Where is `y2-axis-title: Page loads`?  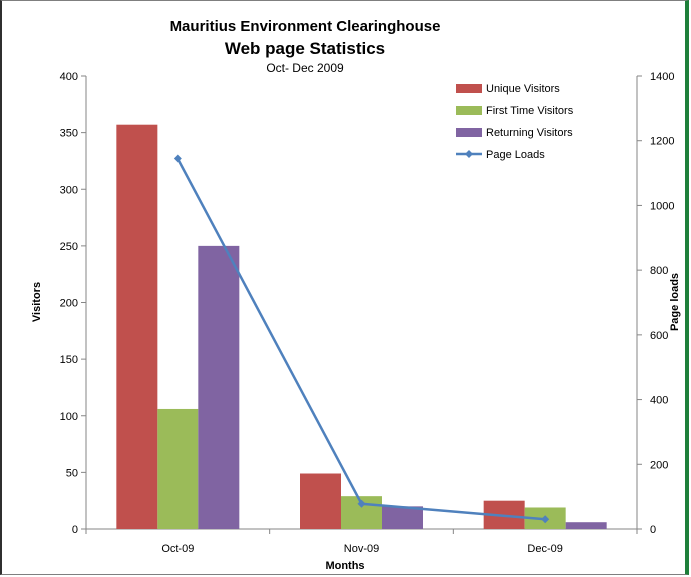 y2-axis-title: Page loads is located at coordinates (675, 302).